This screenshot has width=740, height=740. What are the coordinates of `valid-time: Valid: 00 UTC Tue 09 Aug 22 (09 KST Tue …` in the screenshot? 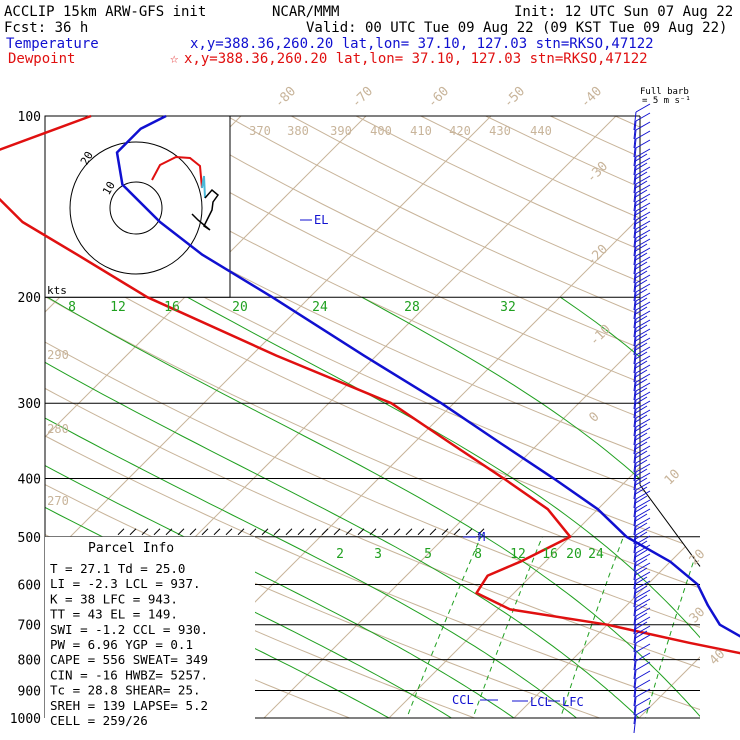 It's located at (516, 28).